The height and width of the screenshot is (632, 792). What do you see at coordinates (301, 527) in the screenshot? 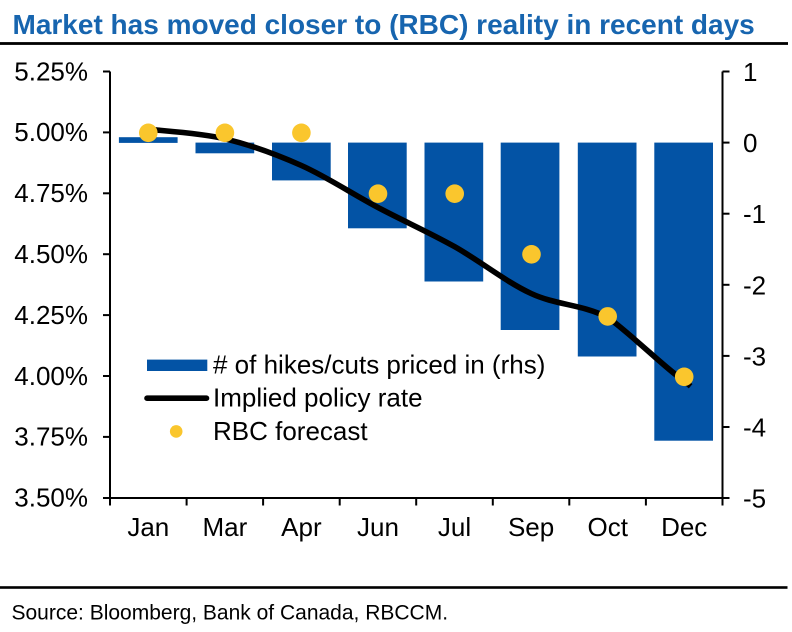
I see `svg-text: Apr` at bounding box center [301, 527].